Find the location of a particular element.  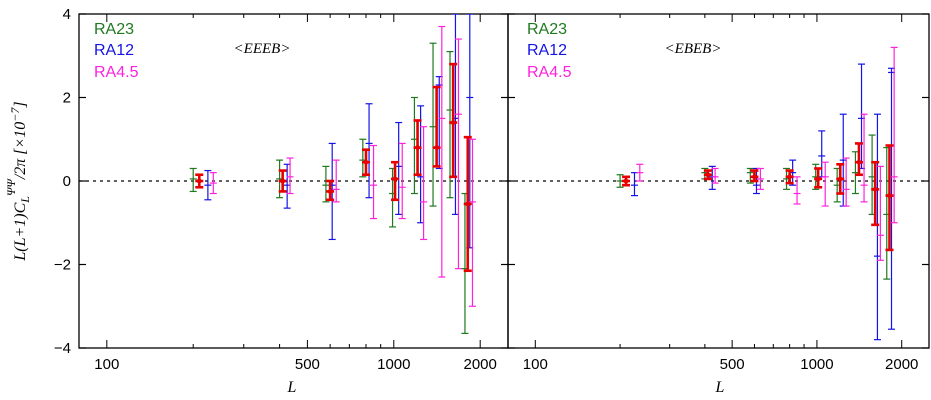

panel-title-left: <EEEB> is located at coordinates (262, 49).